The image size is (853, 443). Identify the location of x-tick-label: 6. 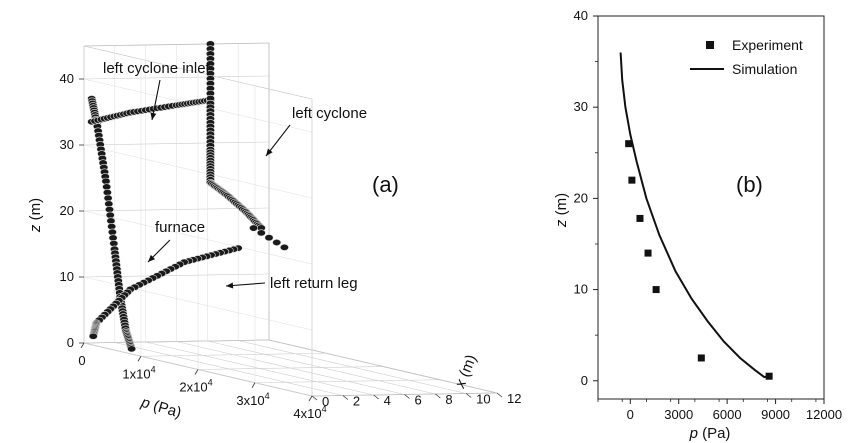
(418, 400).